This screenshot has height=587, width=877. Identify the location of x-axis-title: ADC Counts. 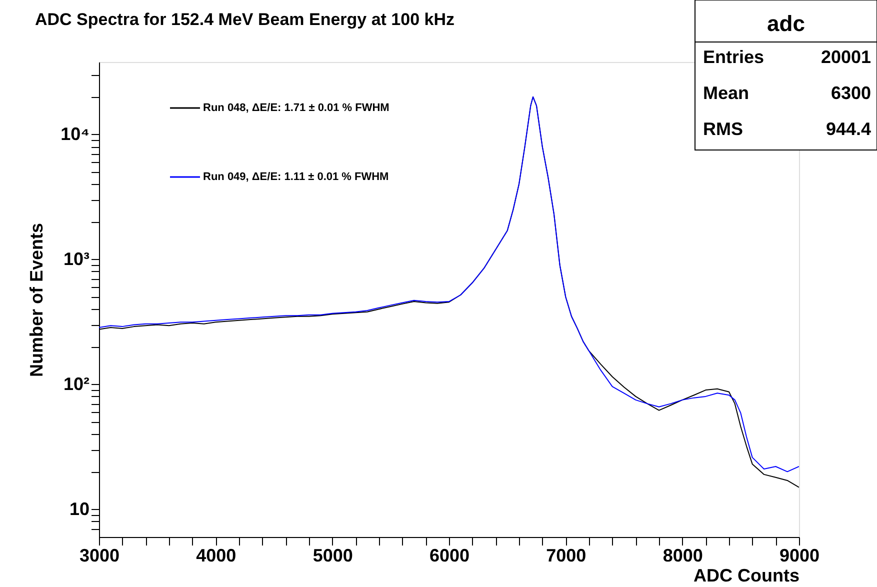
(747, 576).